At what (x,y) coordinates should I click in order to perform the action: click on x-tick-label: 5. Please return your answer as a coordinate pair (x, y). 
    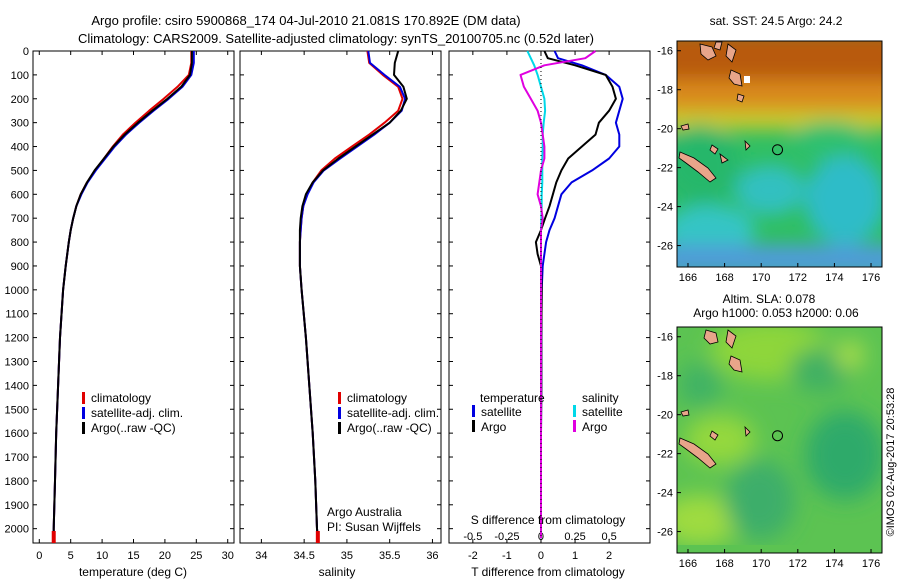
    Looking at the image, I should click on (71, 556).